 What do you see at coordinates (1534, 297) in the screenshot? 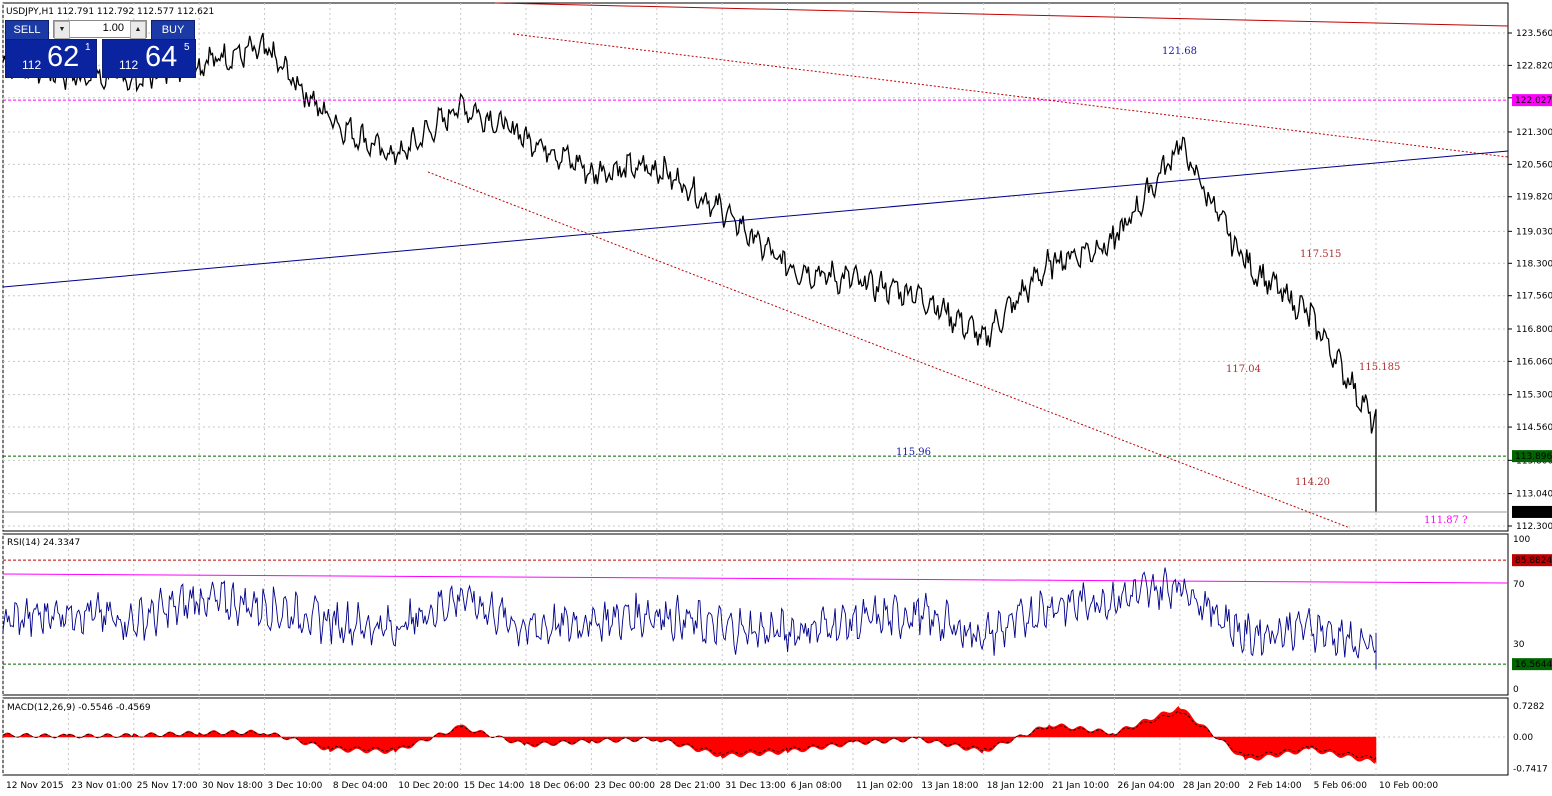
I see `price-axis-label: 117.560` at bounding box center [1534, 297].